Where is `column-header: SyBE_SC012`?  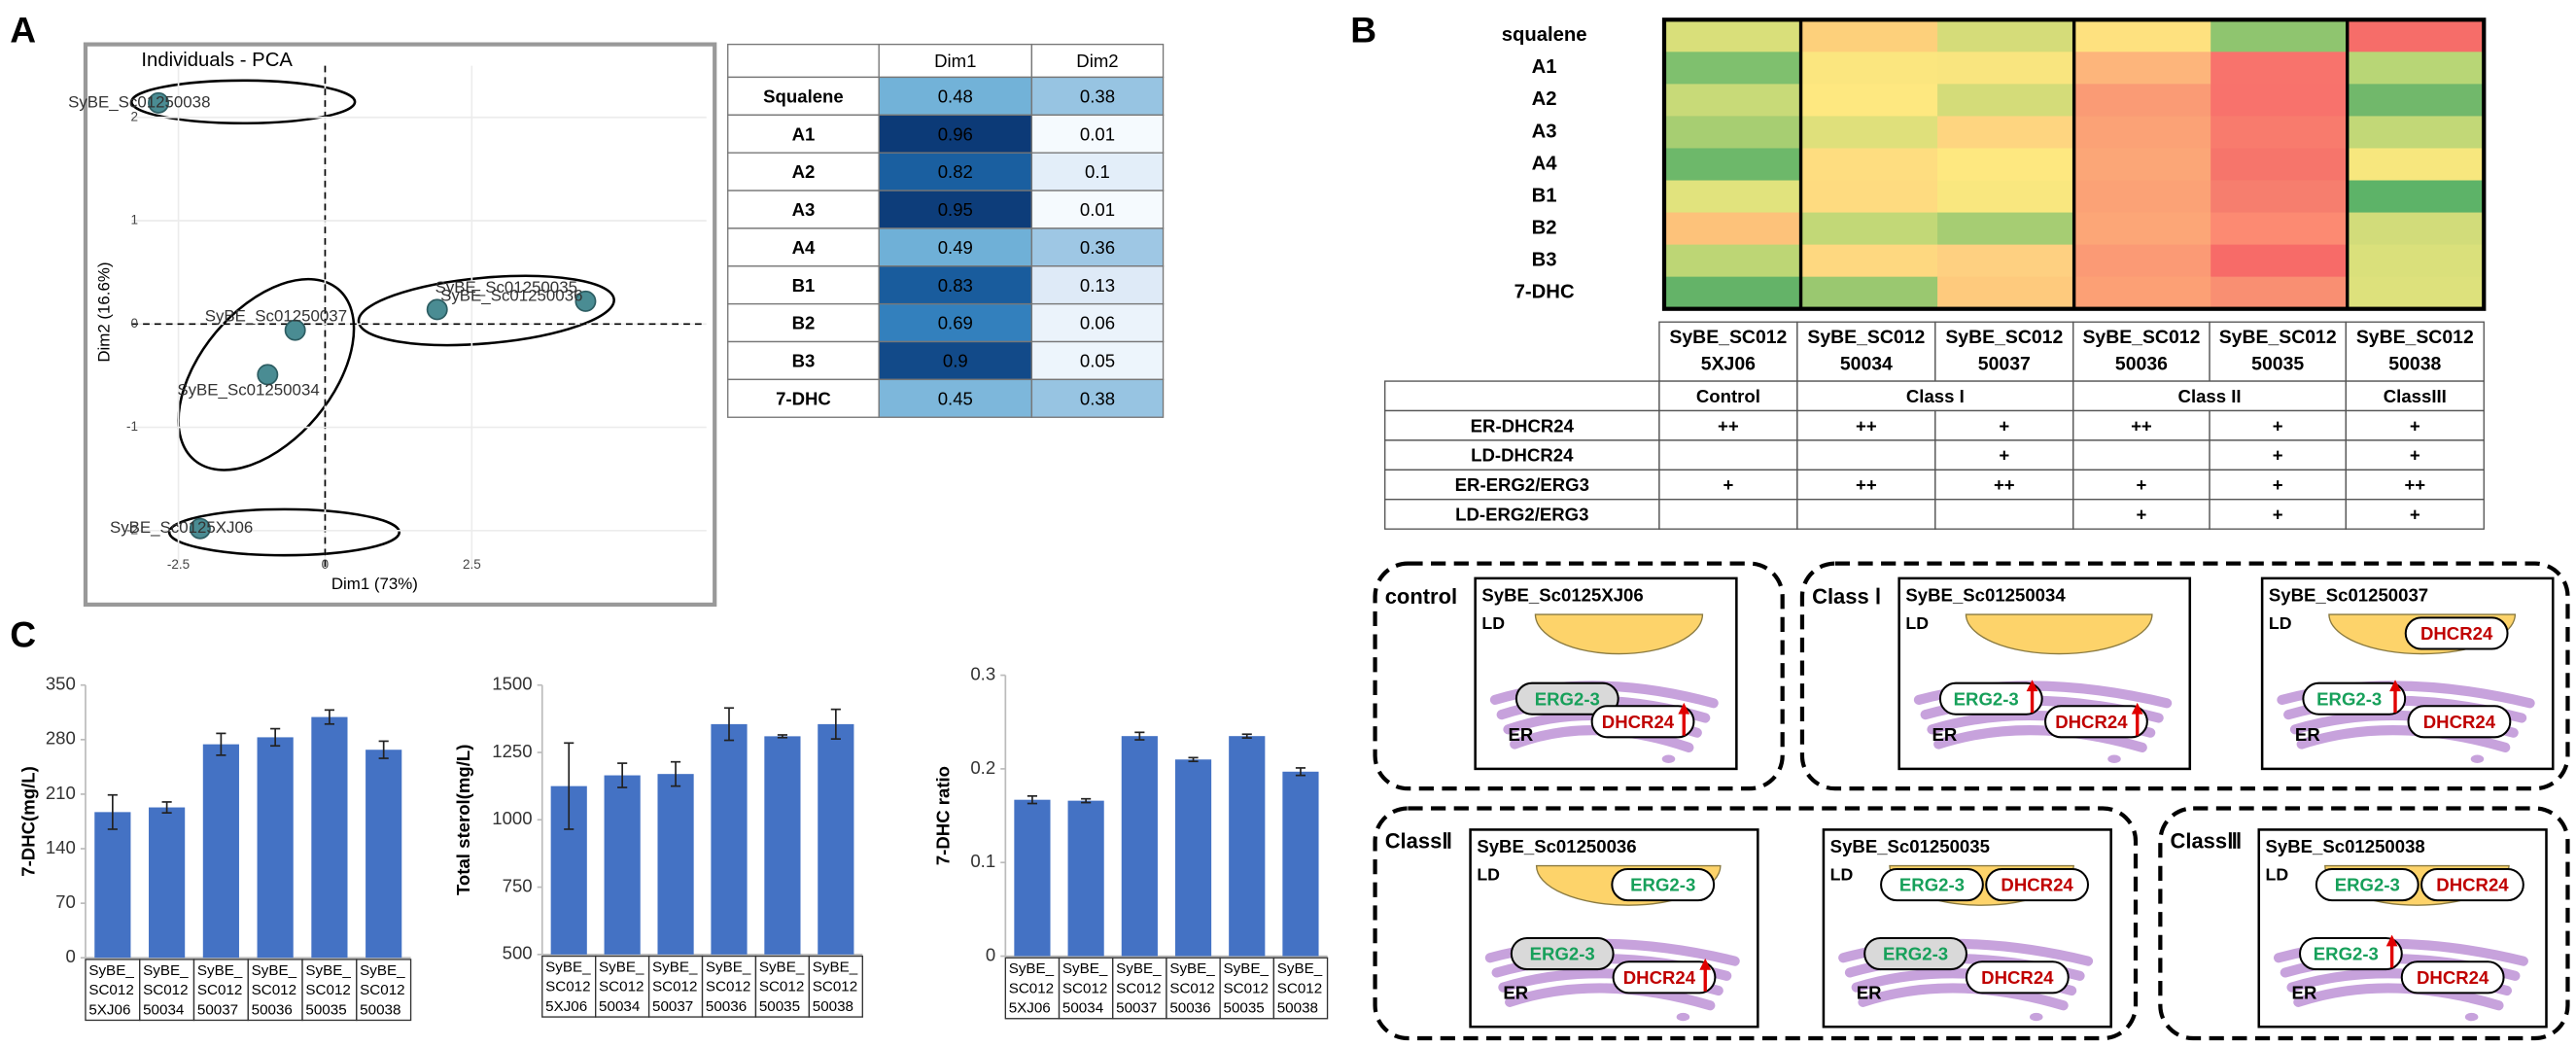 column-header: SyBE_SC012 is located at coordinates (1728, 337).